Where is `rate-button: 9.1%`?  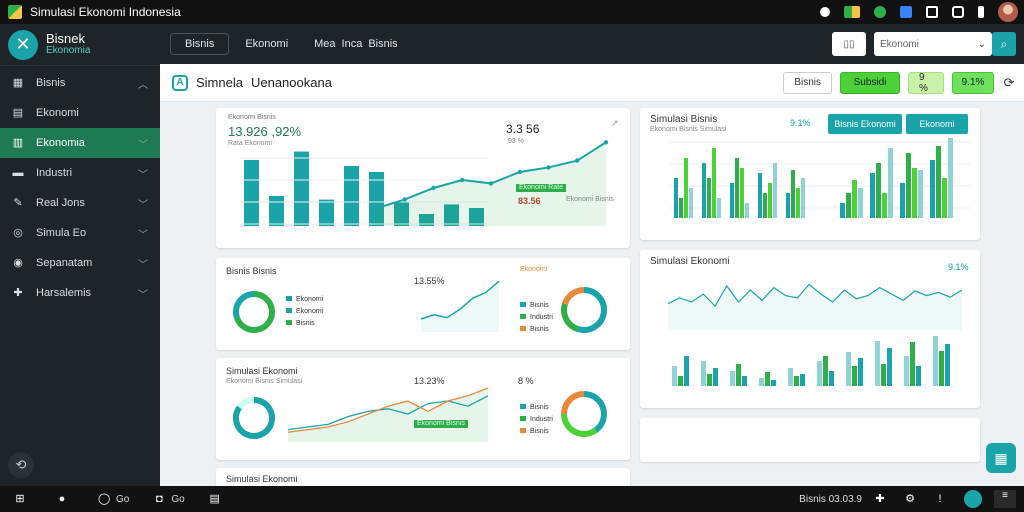 rate-button: 9.1% is located at coordinates (973, 82).